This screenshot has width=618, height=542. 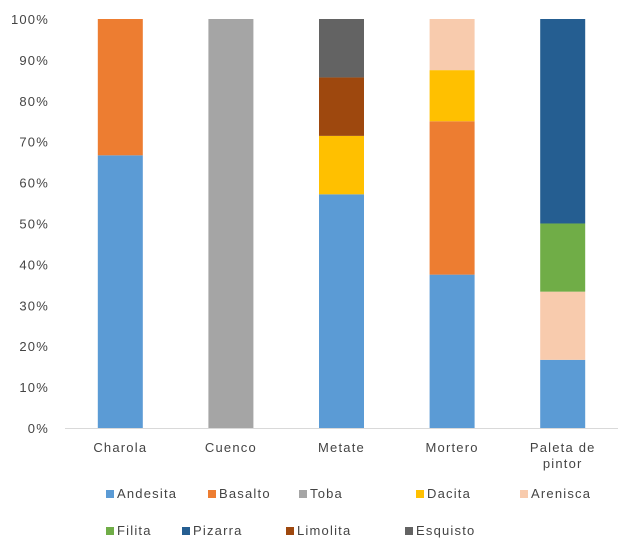 I want to click on legend-item-esquisto: Esquisto, so click(x=440, y=530).